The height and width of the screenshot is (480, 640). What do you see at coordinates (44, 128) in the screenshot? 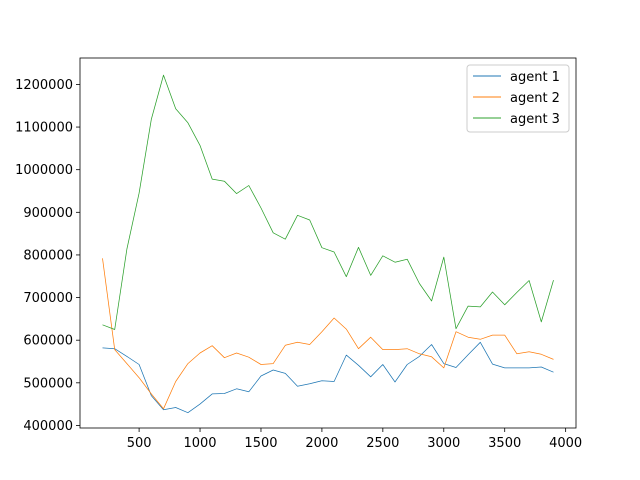
I see `y-tick-label: 1100000` at bounding box center [44, 128].